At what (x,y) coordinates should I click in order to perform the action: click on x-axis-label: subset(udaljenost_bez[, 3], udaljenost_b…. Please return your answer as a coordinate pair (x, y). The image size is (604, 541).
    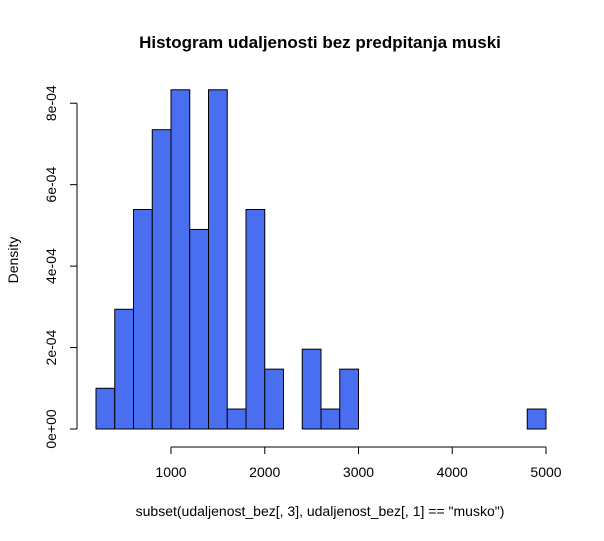
    Looking at the image, I should click on (320, 511).